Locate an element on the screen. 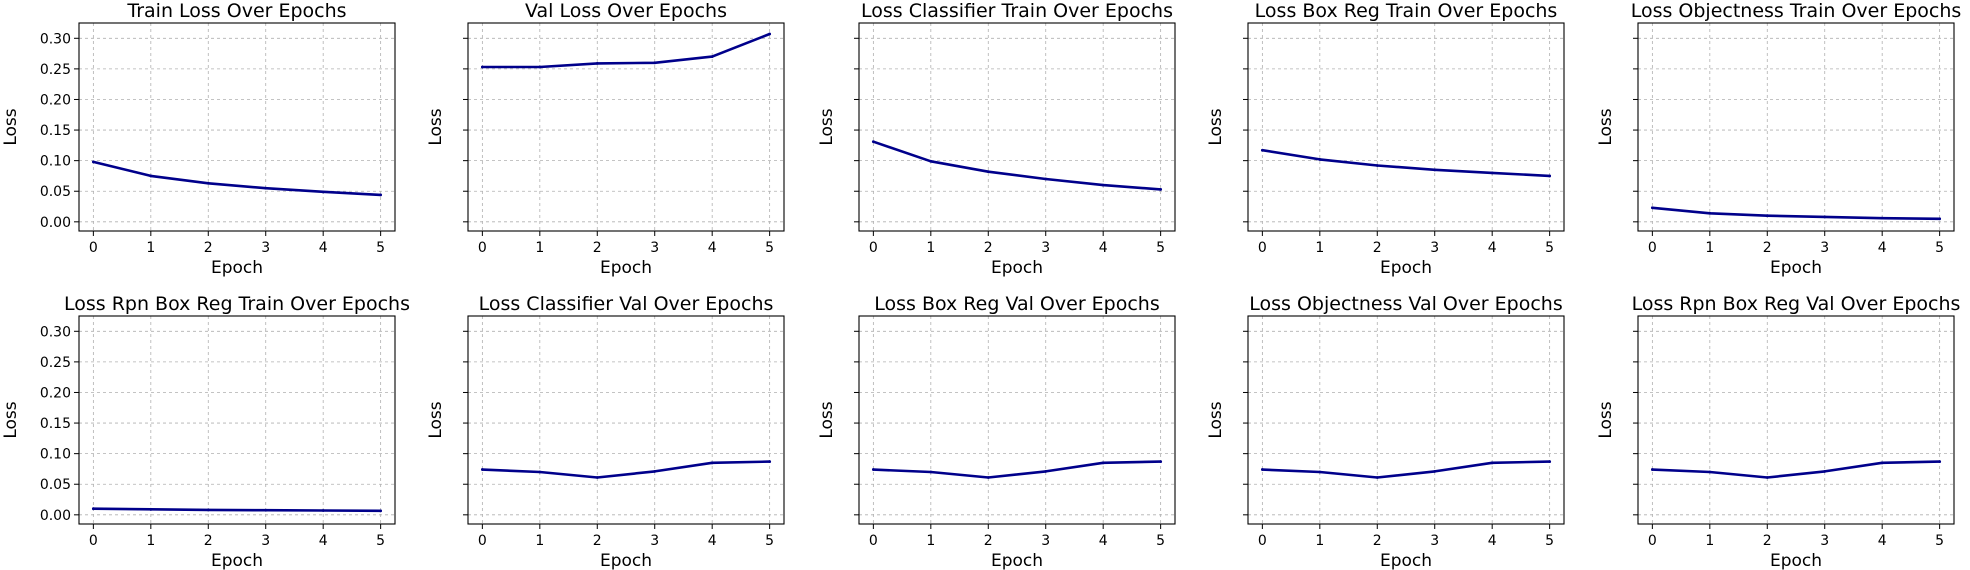  subplot-title: Loss Classifier Val Over Epochs is located at coordinates (626, 304).